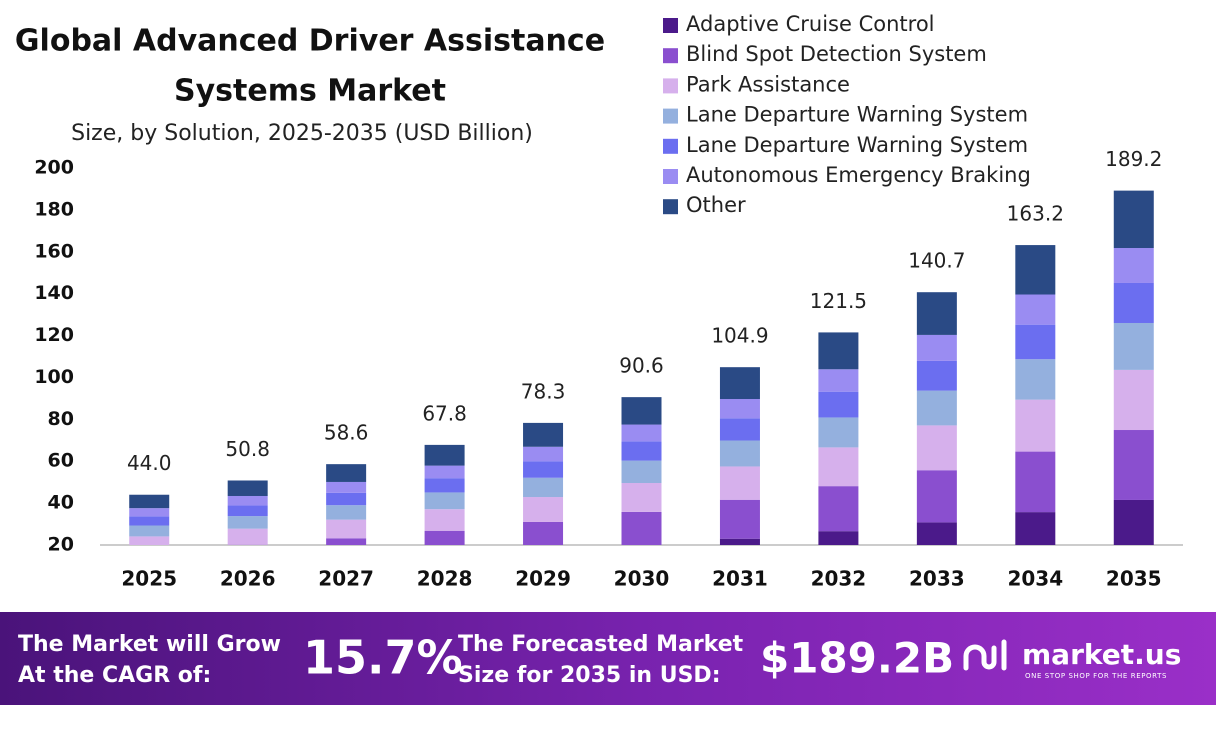  What do you see at coordinates (642, 579) in the screenshot?
I see `x-tick-label: 2030` at bounding box center [642, 579].